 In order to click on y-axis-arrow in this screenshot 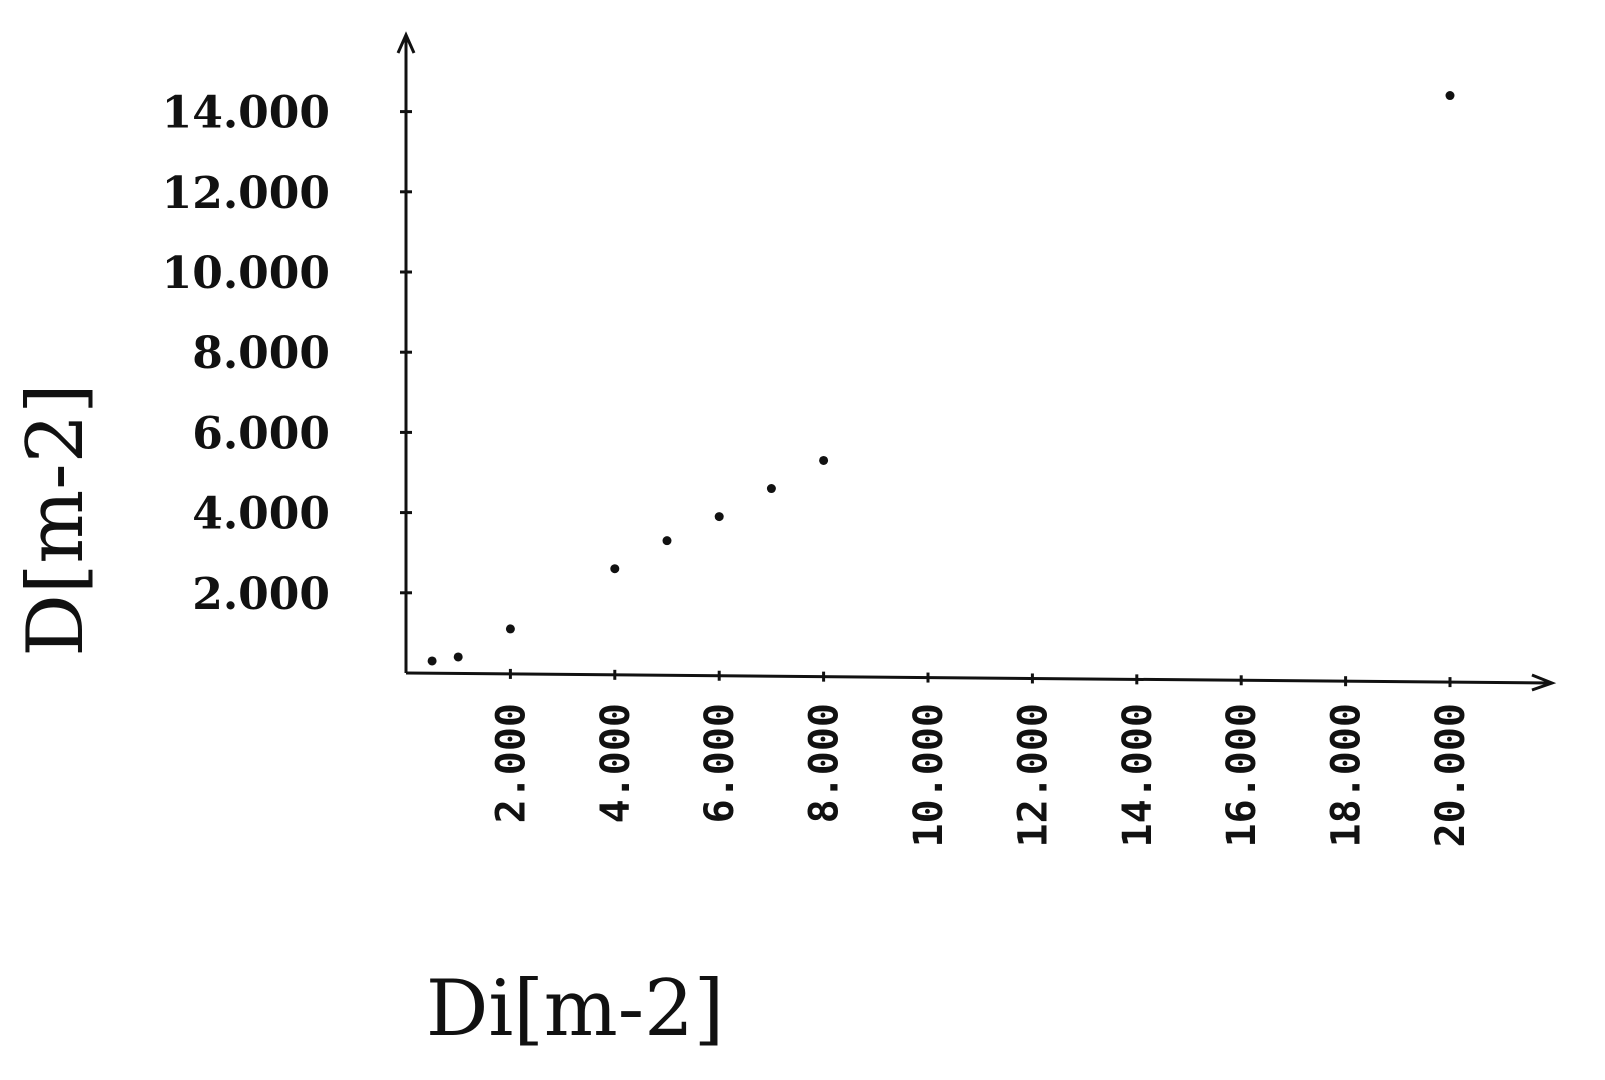, I will do `click(406, 42)`.